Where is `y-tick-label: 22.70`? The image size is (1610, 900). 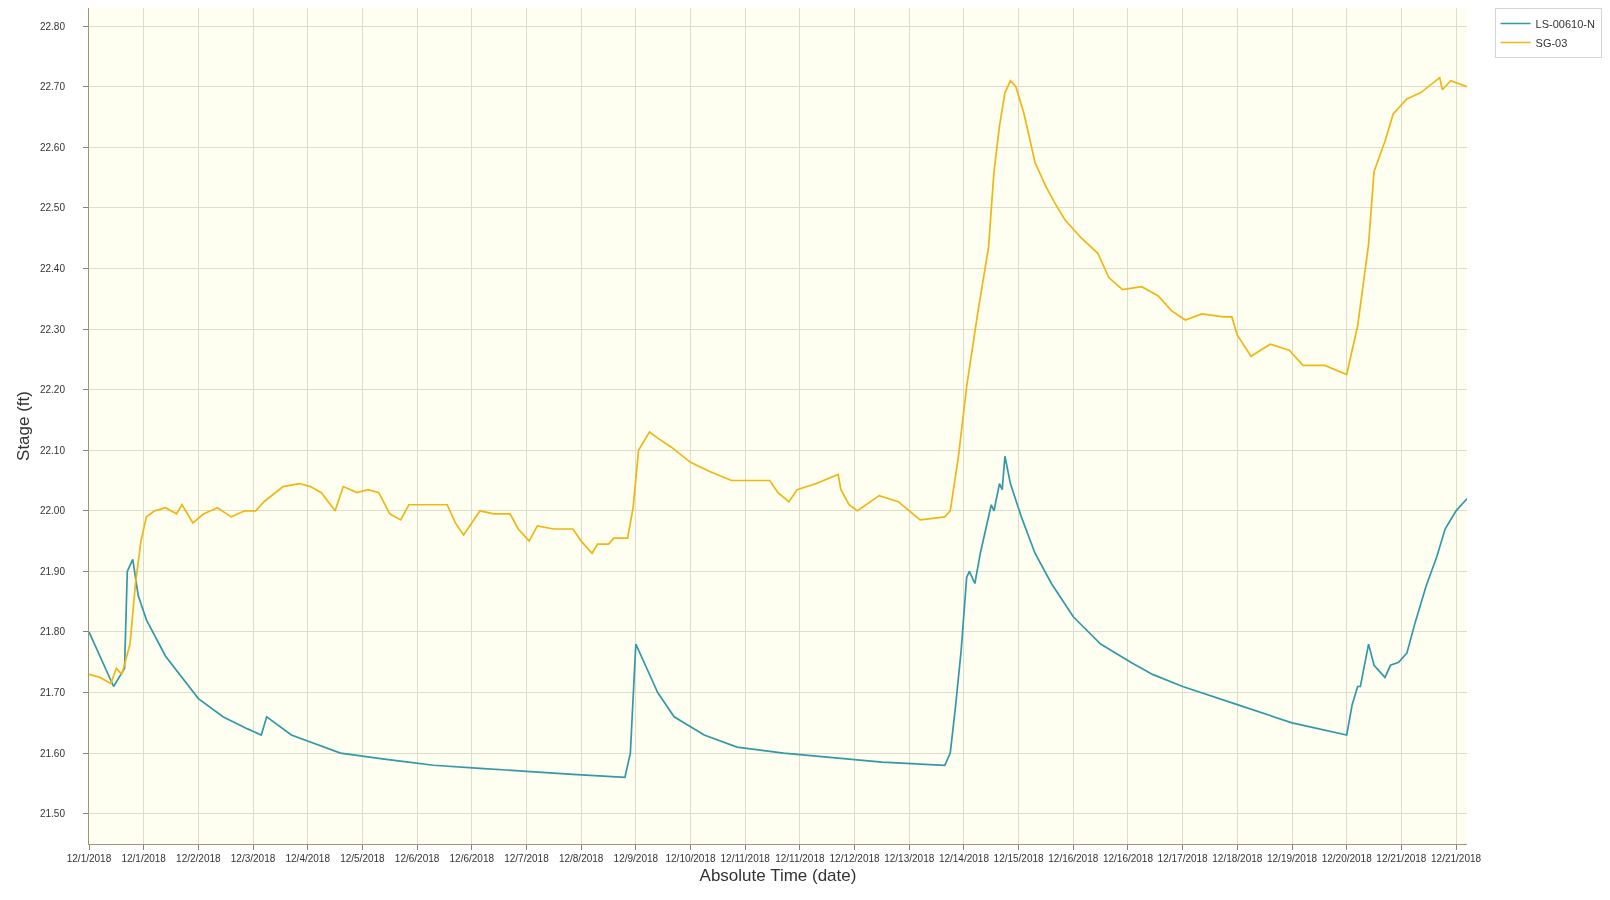 y-tick-label: 22.70 is located at coordinates (52, 87).